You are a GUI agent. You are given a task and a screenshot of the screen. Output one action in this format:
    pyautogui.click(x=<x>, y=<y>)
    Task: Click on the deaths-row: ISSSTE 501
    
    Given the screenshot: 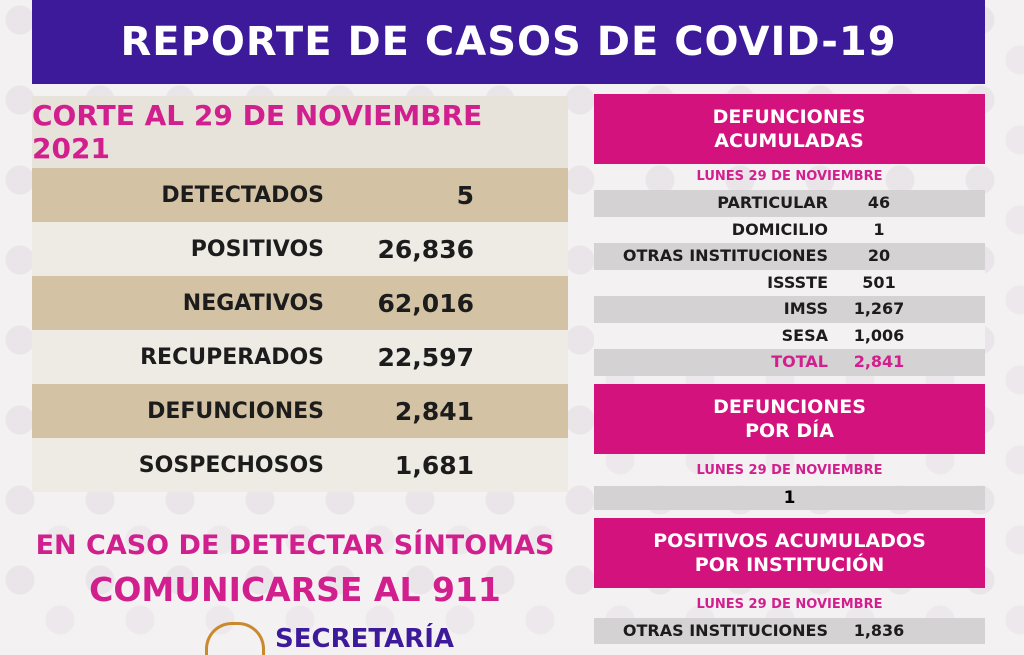 What is the action you would take?
    pyautogui.click(x=789, y=282)
    